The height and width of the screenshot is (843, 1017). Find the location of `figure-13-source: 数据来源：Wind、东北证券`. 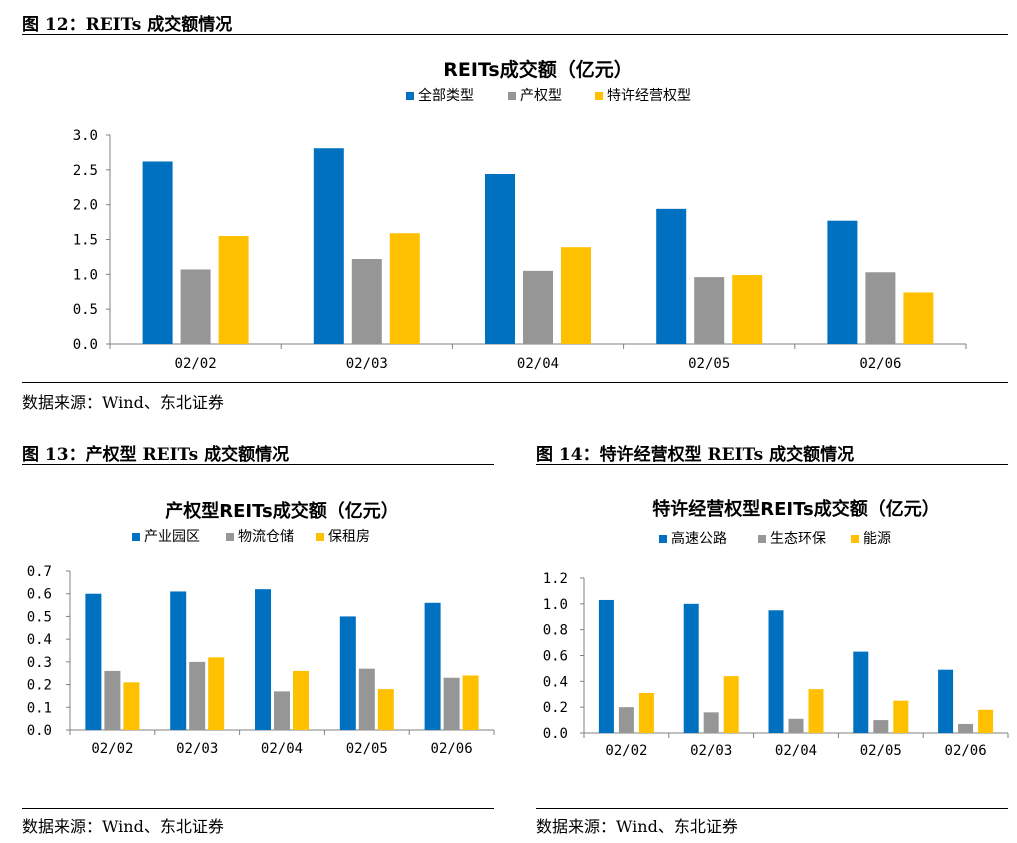

figure-13-source: 数据来源：Wind、东北证券 is located at coordinates (123, 826).